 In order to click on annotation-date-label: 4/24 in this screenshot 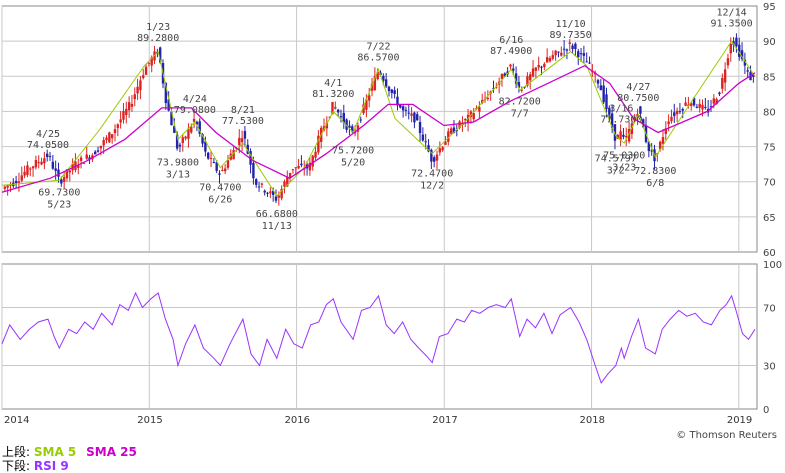, I will do `click(195, 99)`.